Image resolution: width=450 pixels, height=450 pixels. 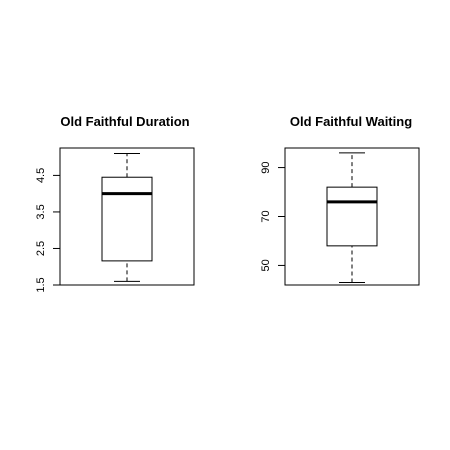 What do you see at coordinates (124, 121) in the screenshot?
I see `chart-title-duration: Old Faithful Duration` at bounding box center [124, 121].